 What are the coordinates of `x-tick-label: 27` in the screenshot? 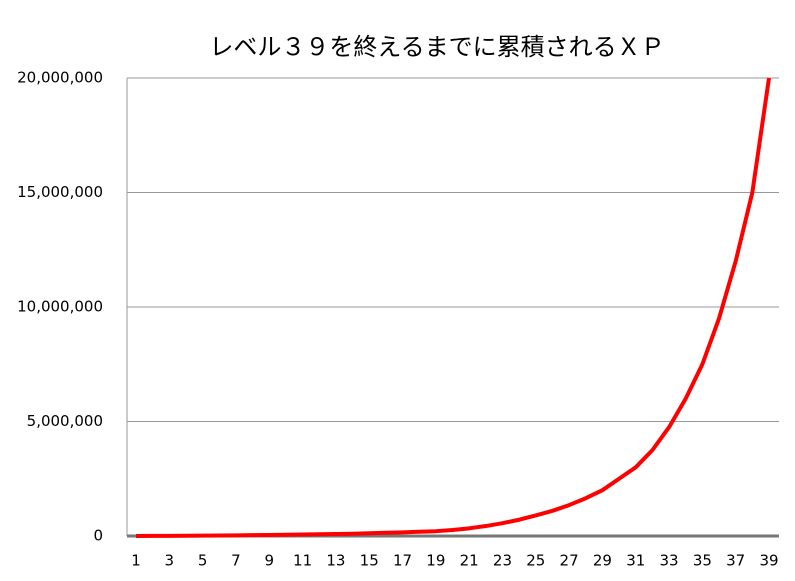 It's located at (569, 561).